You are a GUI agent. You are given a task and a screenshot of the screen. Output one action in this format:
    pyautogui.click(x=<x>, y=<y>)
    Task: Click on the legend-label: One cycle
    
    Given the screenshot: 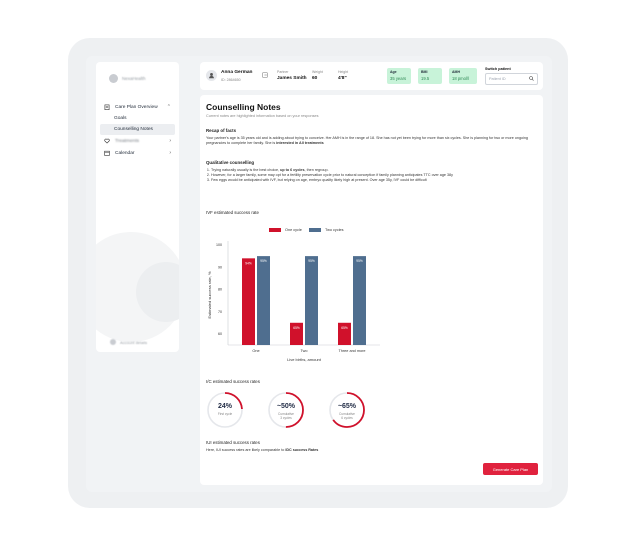 What is the action you would take?
    pyautogui.click(x=293, y=230)
    